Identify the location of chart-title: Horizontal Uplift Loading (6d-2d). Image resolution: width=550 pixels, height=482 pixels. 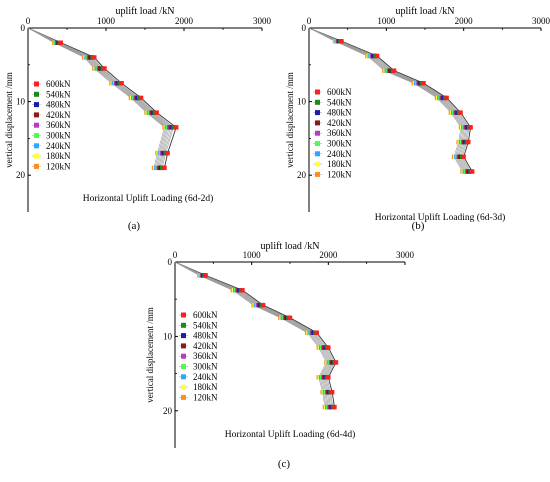
(148, 198).